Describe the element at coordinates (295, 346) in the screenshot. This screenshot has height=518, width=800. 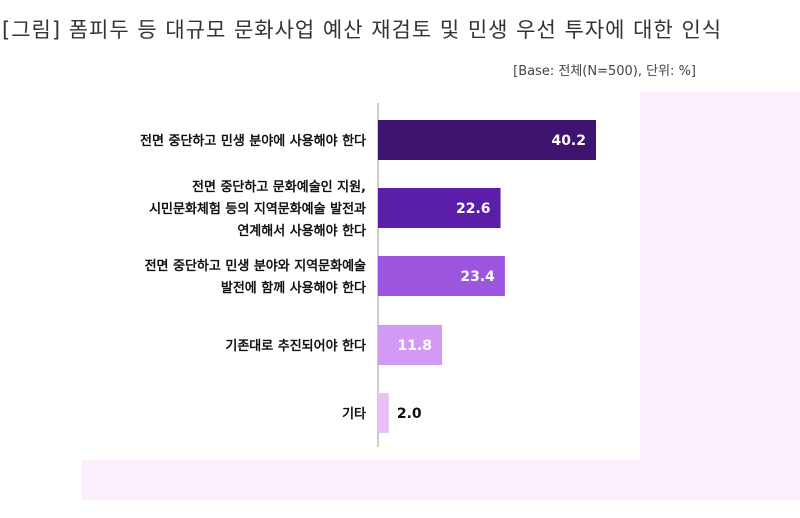
I see `category-label: 기존대로 추진되어야 한다` at that location.